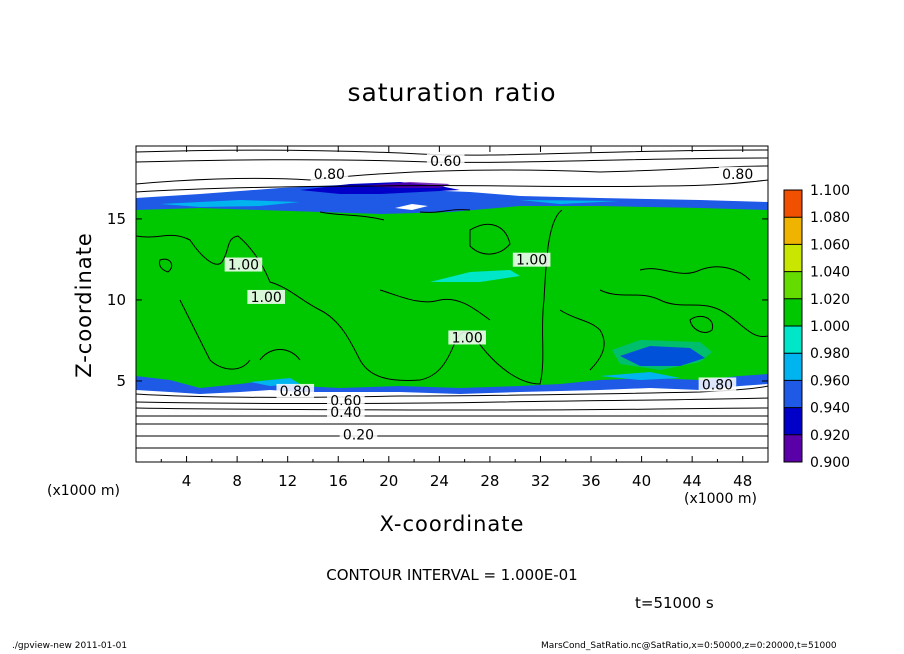  What do you see at coordinates (540, 481) in the screenshot?
I see `x-tick-label: 32` at bounding box center [540, 481].